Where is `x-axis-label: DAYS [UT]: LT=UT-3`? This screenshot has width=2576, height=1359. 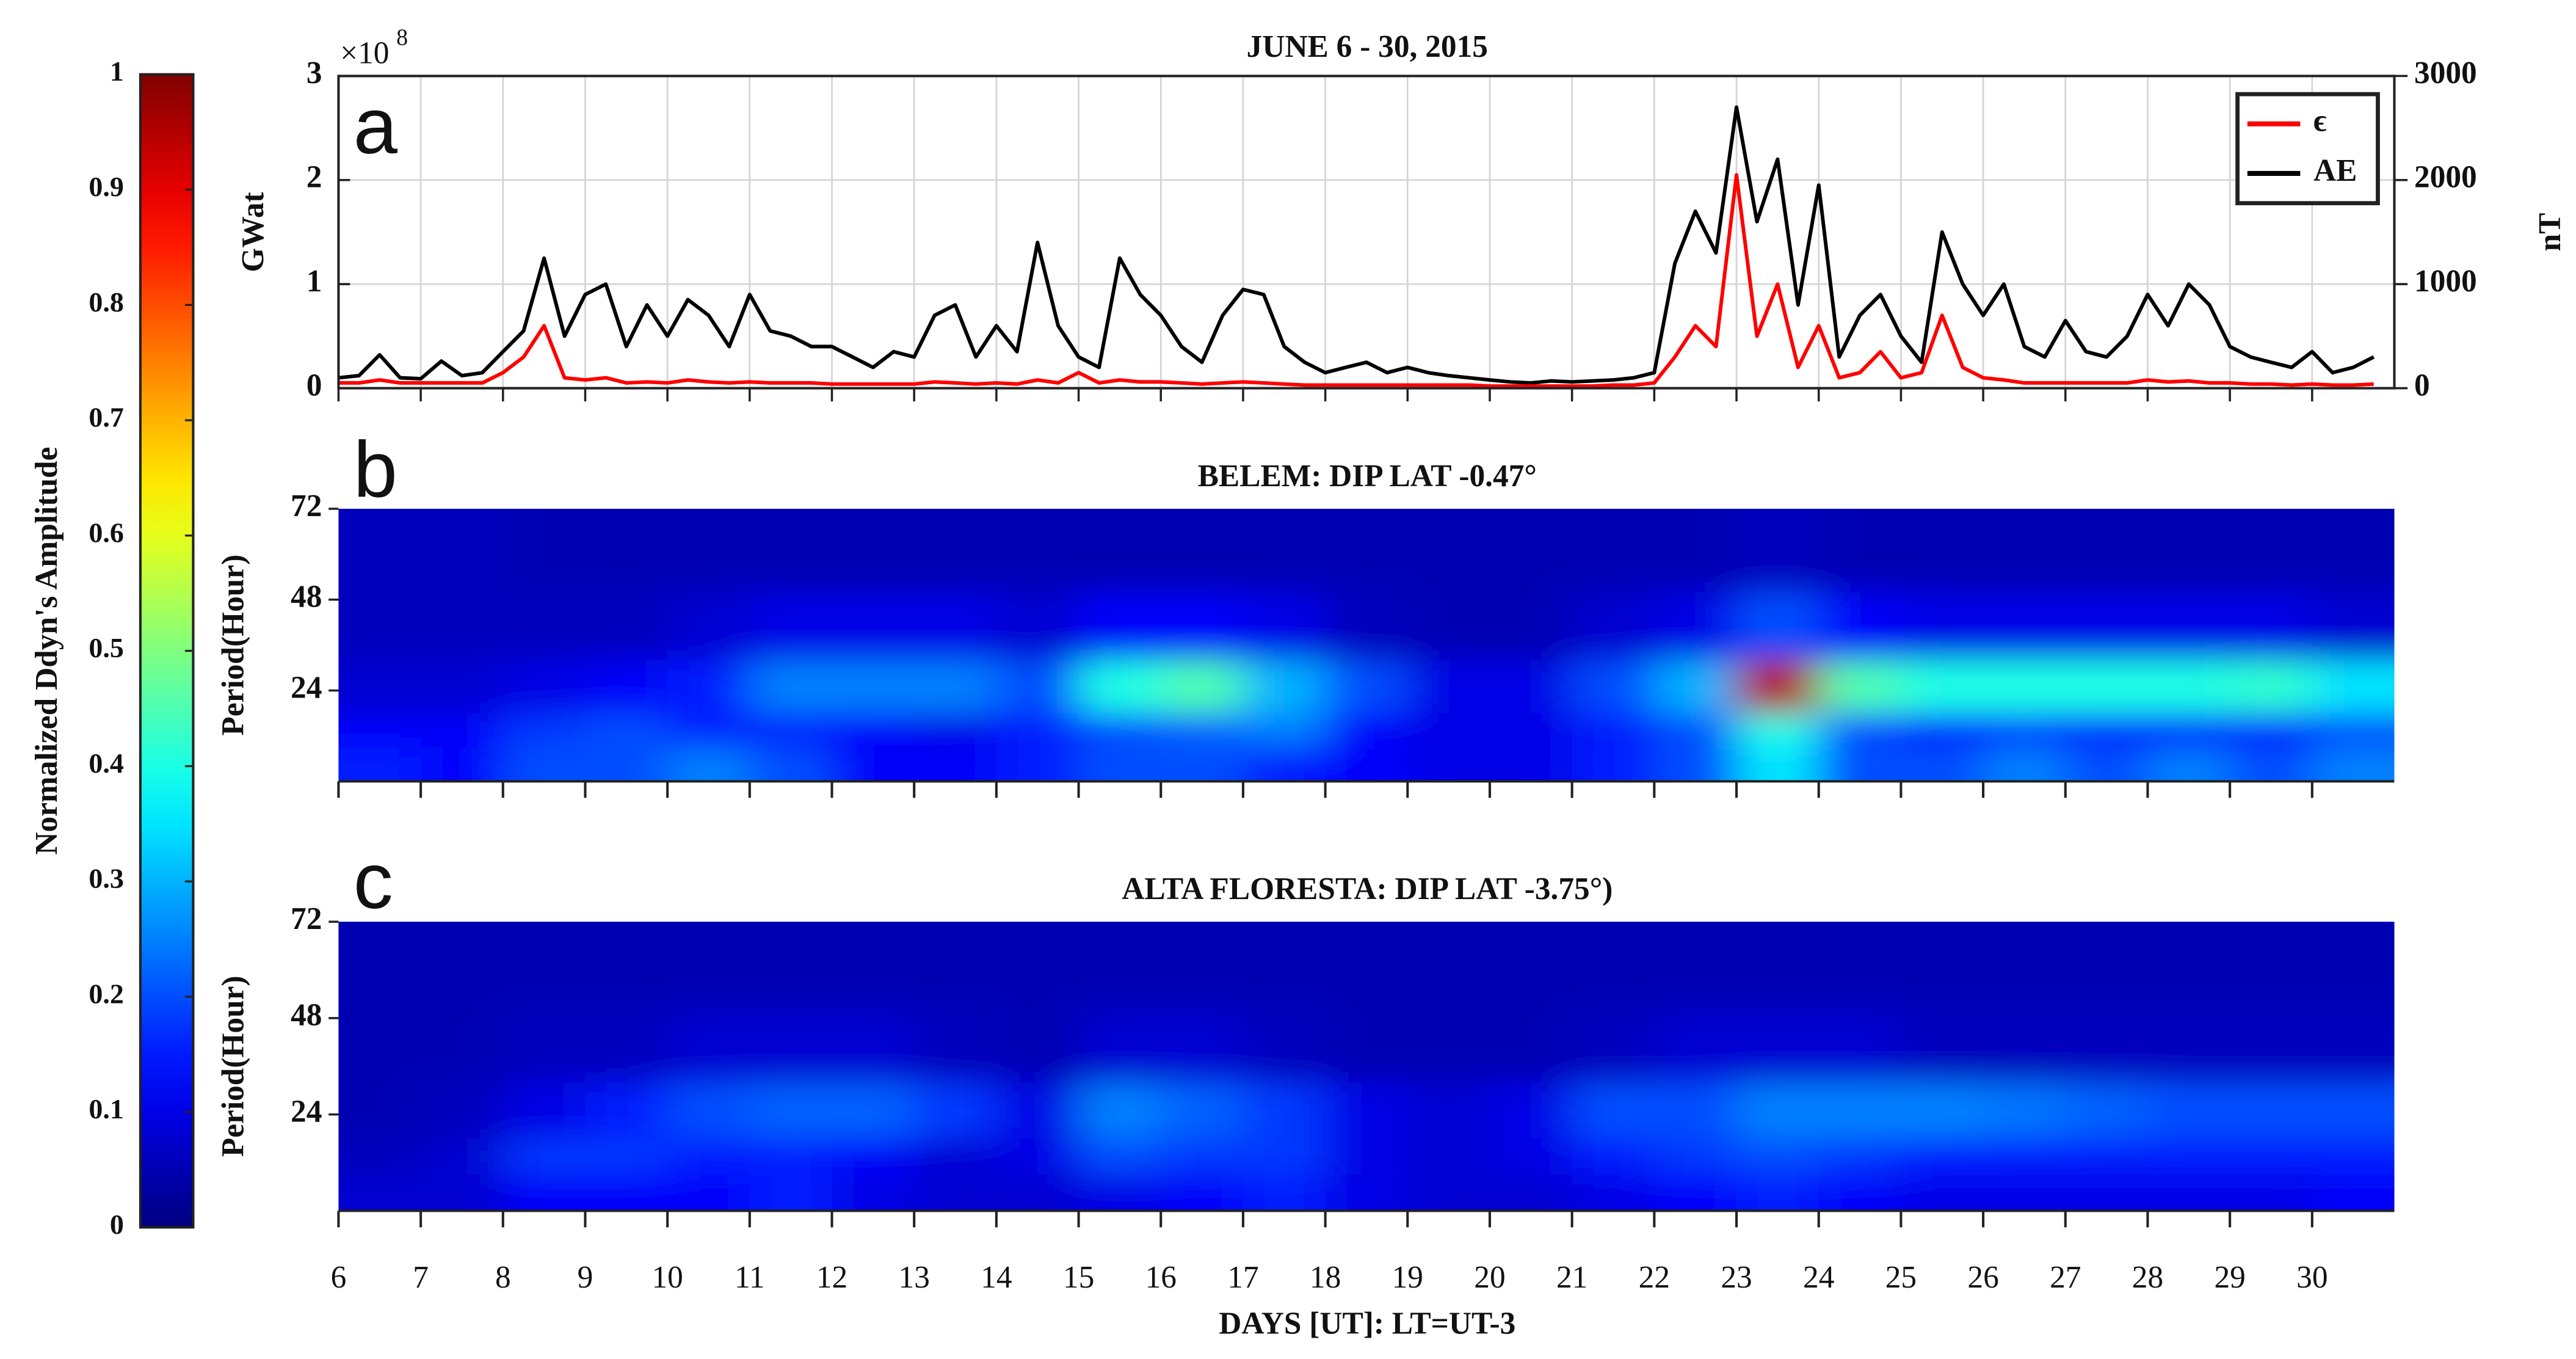
x-axis-label: DAYS [UT]: LT=UT-3 is located at coordinates (1367, 1324).